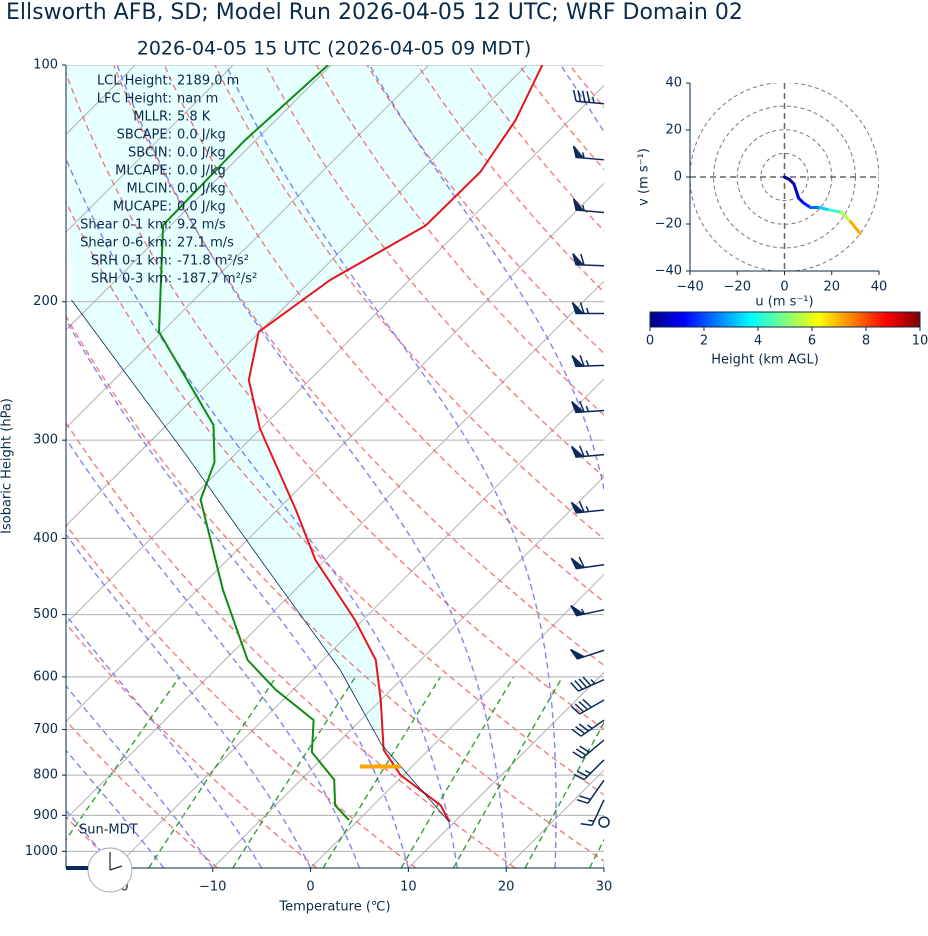 Image resolution: width=928 pixels, height=936 pixels. I want to click on annotation-label: LFC Height:, so click(134, 99).